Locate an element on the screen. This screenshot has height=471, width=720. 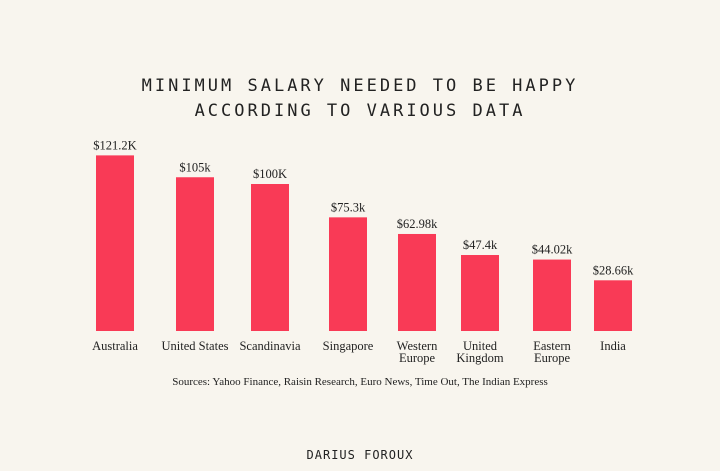
bar-united-states is located at coordinates (195, 254).